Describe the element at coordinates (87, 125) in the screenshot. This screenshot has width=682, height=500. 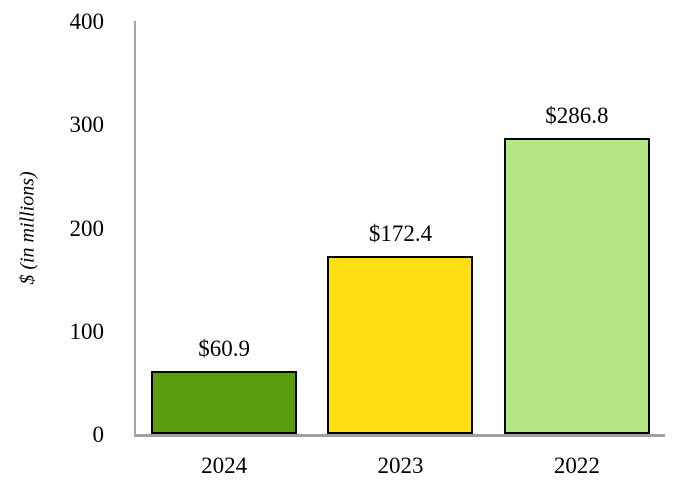
I see `y-tick-label: 300` at that location.